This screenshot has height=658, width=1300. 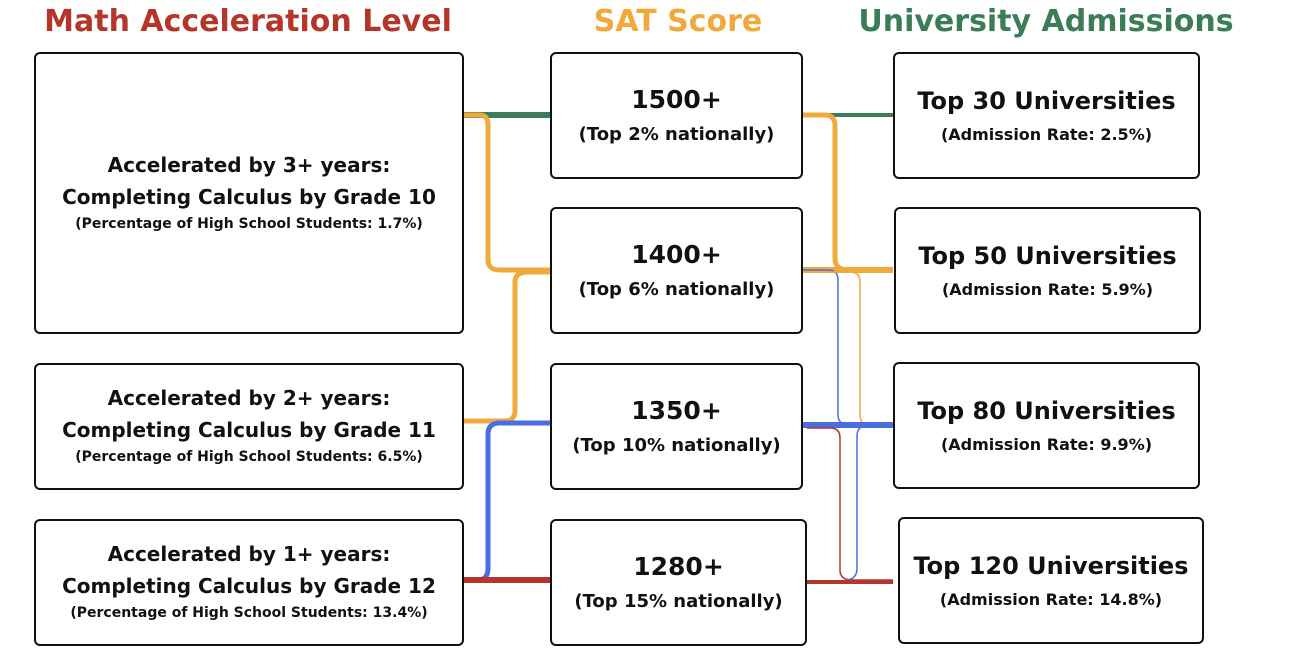 I want to click on node-note: (Top 6% nationally), so click(x=676, y=289).